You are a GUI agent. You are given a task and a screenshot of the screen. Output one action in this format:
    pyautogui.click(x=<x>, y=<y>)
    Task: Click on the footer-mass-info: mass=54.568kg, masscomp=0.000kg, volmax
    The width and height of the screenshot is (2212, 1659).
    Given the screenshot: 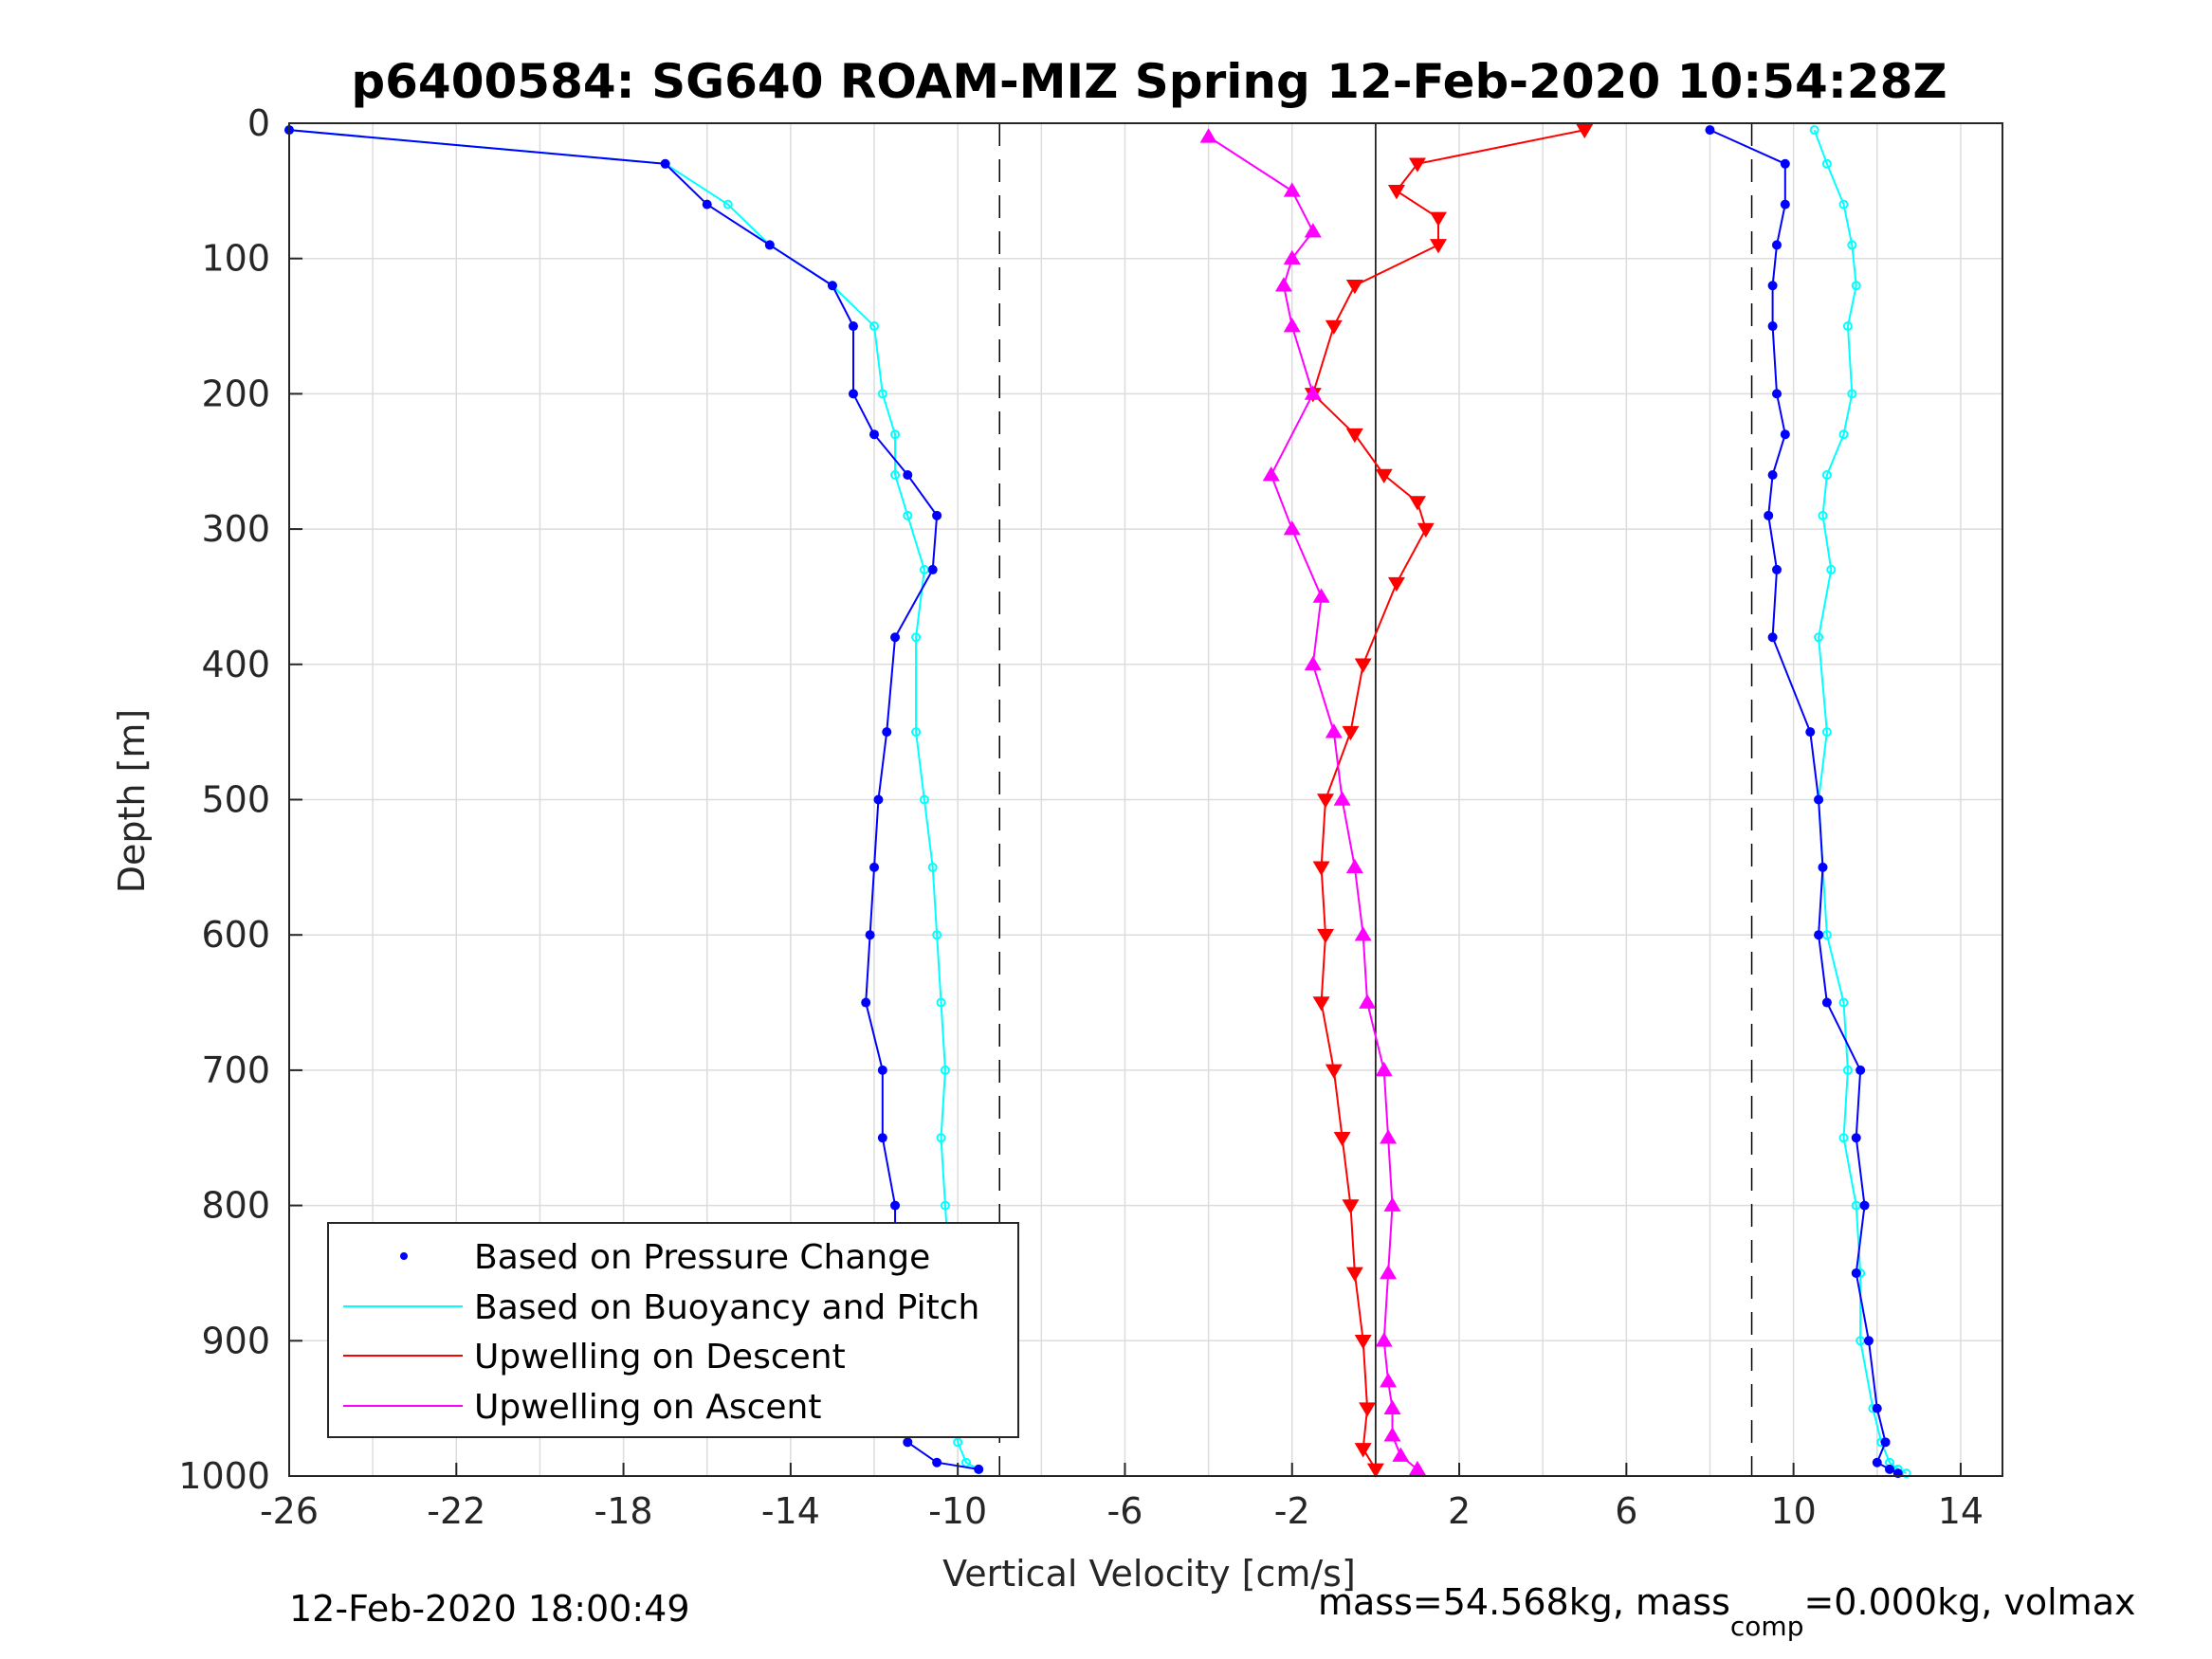 What is the action you would take?
    pyautogui.click(x=1726, y=1611)
    